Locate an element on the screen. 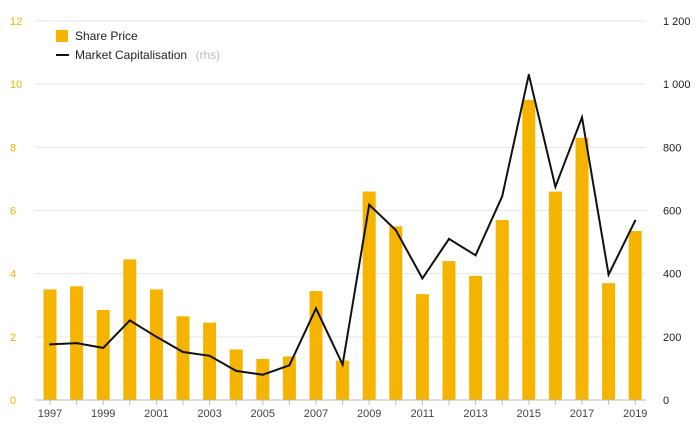 Image resolution: width=700 pixels, height=433 pixels. line-point-2011 is located at coordinates (422, 278).